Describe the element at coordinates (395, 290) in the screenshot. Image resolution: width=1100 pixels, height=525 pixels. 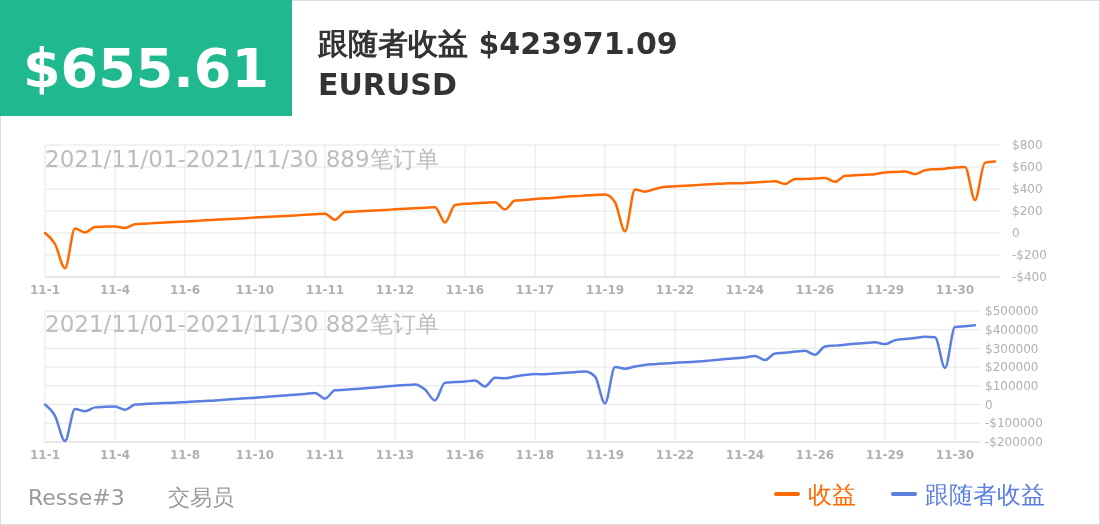
I see `x-tick-label: 11-12` at that location.